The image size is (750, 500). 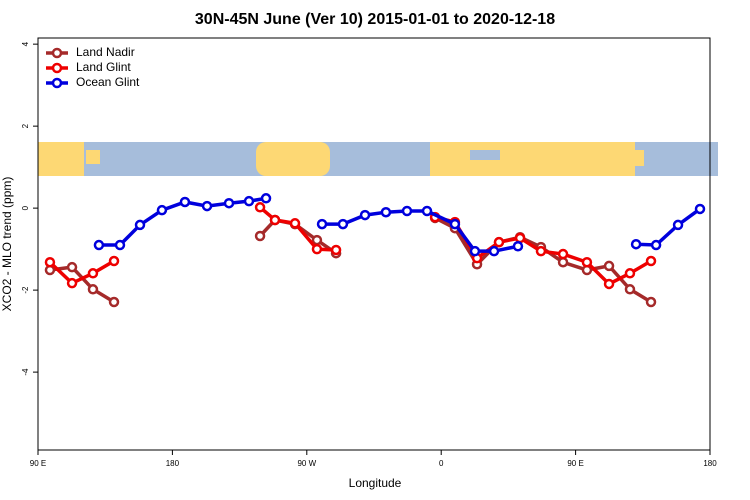 What do you see at coordinates (441, 463) in the screenshot?
I see `x-tick-label: 0` at bounding box center [441, 463].